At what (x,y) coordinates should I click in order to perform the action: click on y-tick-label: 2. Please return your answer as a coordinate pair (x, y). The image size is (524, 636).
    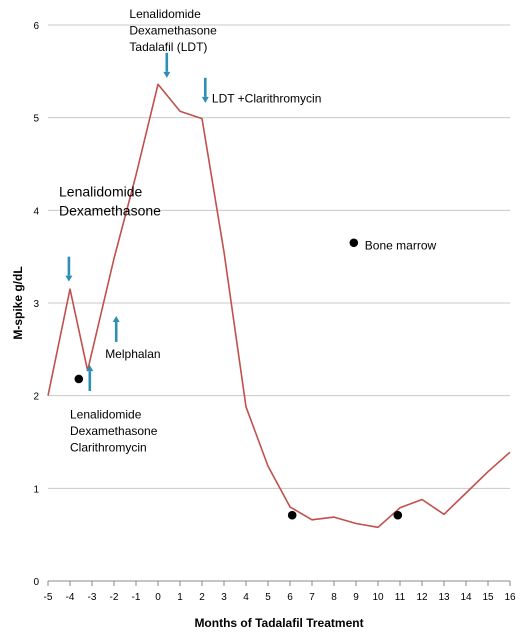
    Looking at the image, I should click on (36, 397).